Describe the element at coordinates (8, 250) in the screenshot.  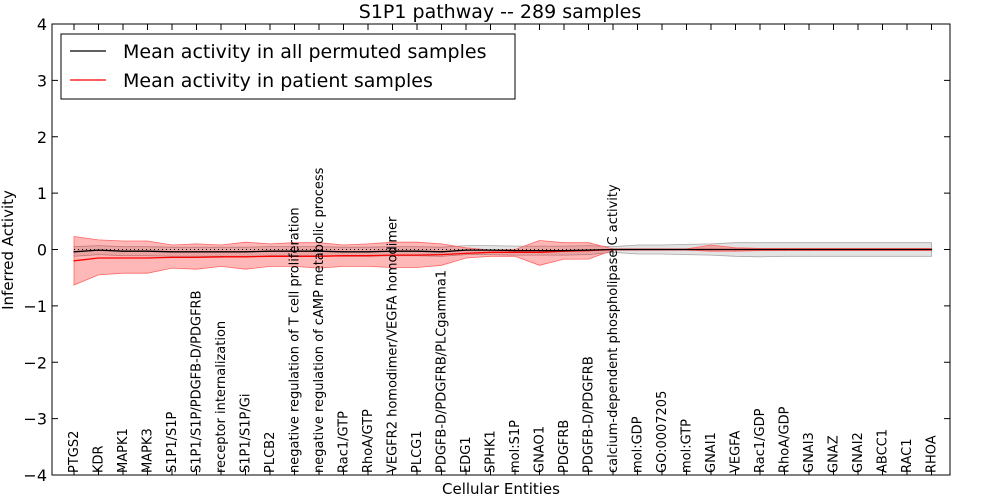
I see `y-axis-title: Inferred Activity` at that location.